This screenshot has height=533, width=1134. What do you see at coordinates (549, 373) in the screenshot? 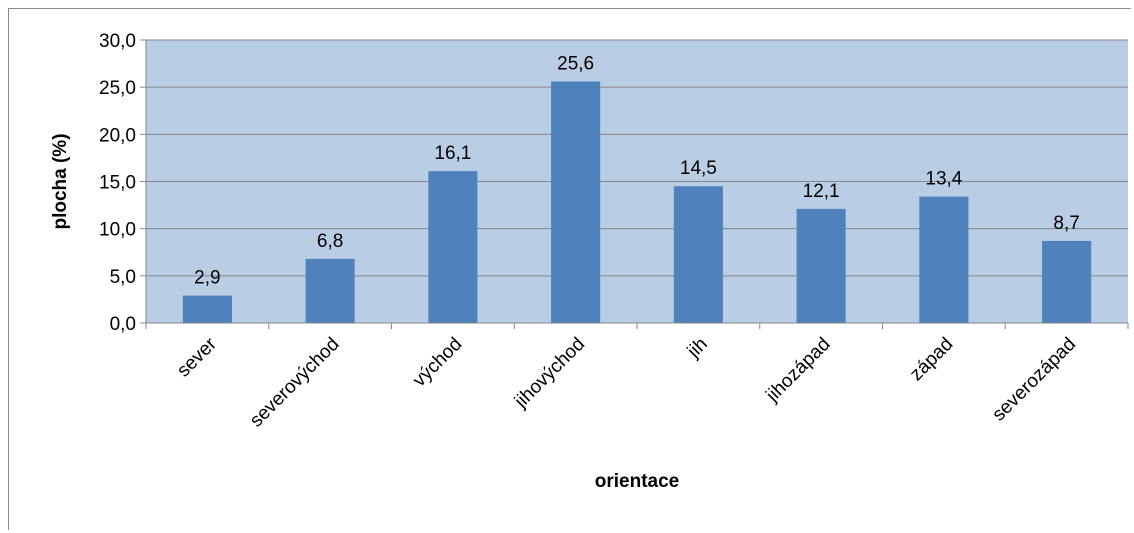
I see `x-tick-label: jihovýchod` at bounding box center [549, 373].